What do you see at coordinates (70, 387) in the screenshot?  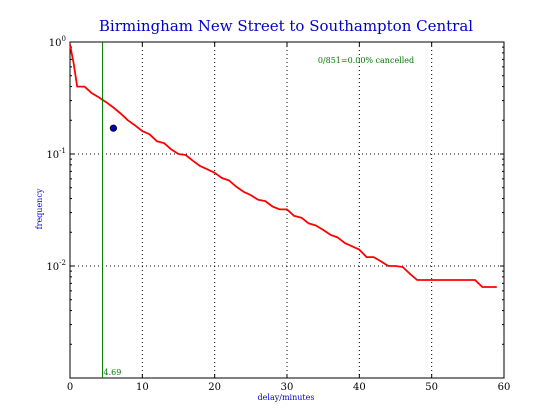 I see `x-tick-label: 0` at bounding box center [70, 387].